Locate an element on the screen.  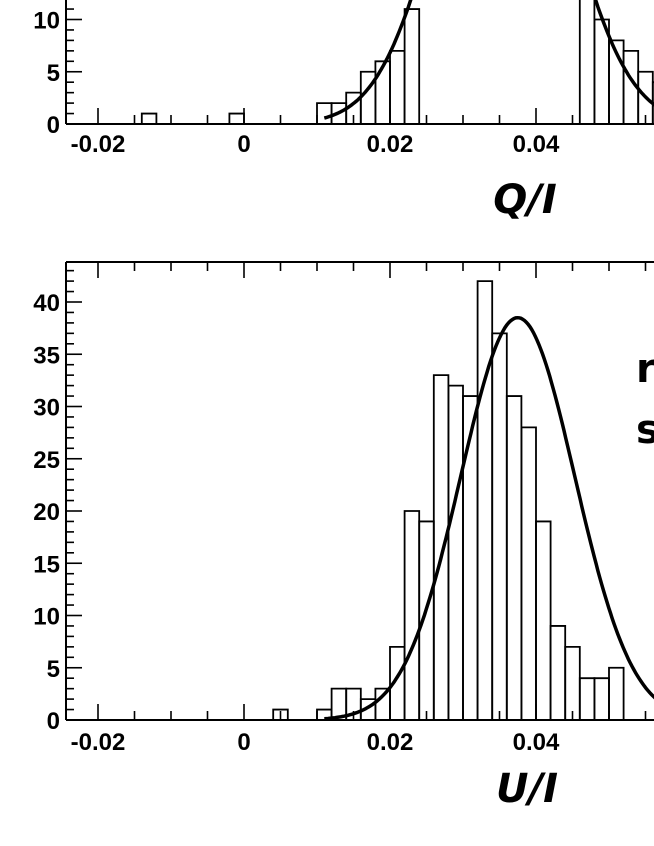
x-axis-title: U/I is located at coordinates (527, 789).